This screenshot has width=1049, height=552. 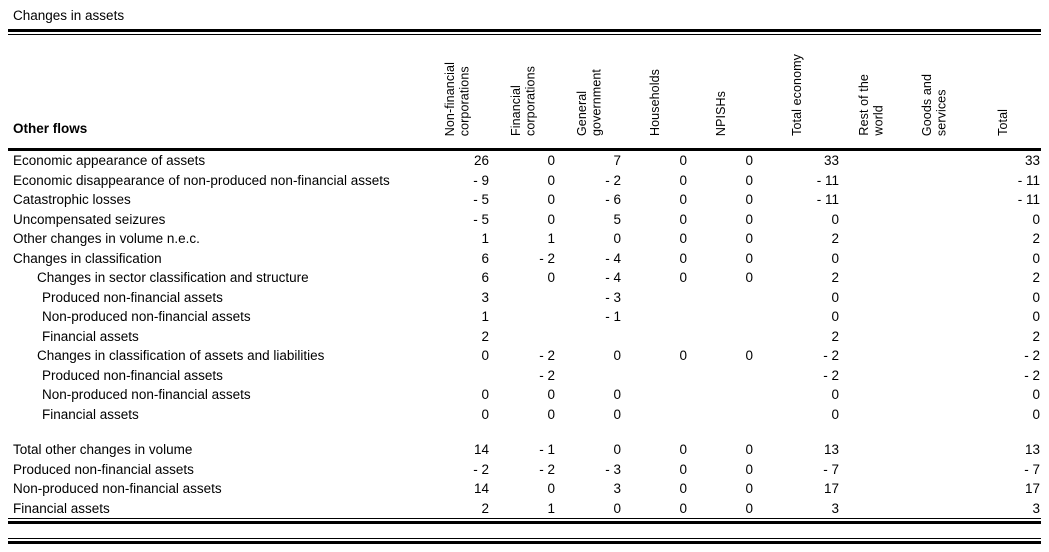 I want to click on table-row: Catastrophic losses - 5 0 - 6 0 0 - 11 - 11, so click(x=524, y=200).